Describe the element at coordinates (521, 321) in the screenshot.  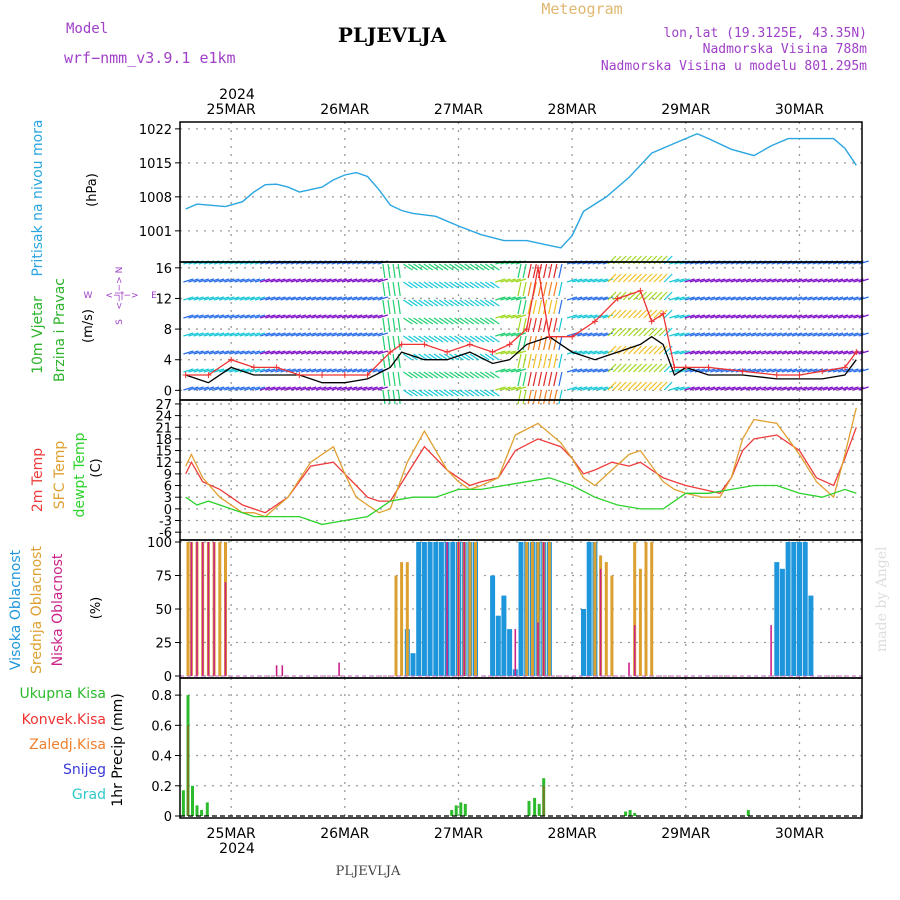
I see `wind-gust-line` at that location.